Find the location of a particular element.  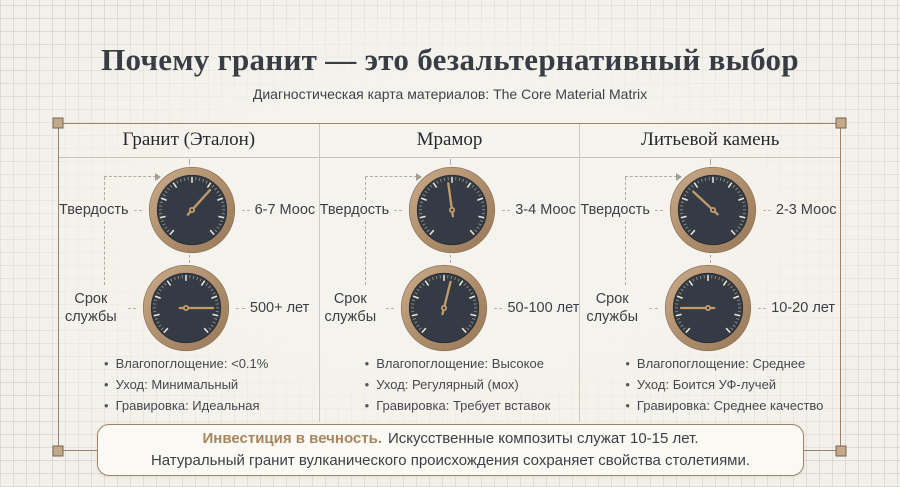

gauge-value: 10-20 лет is located at coordinates (803, 308).